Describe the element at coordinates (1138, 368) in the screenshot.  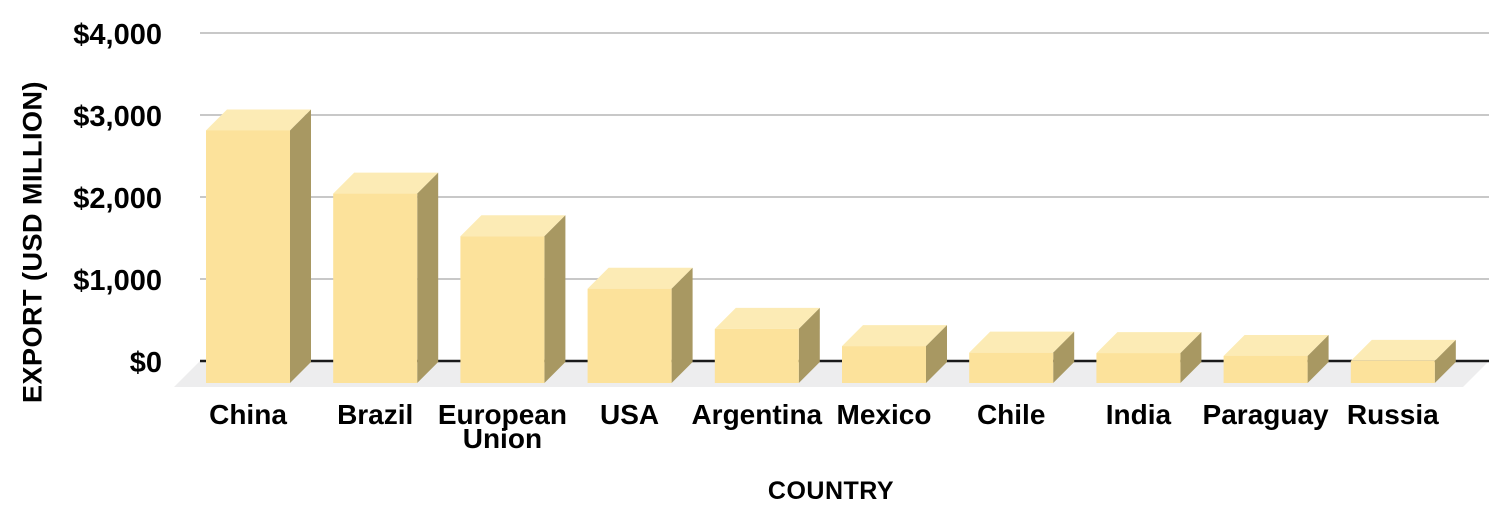
I see `bar-front-face-india` at that location.